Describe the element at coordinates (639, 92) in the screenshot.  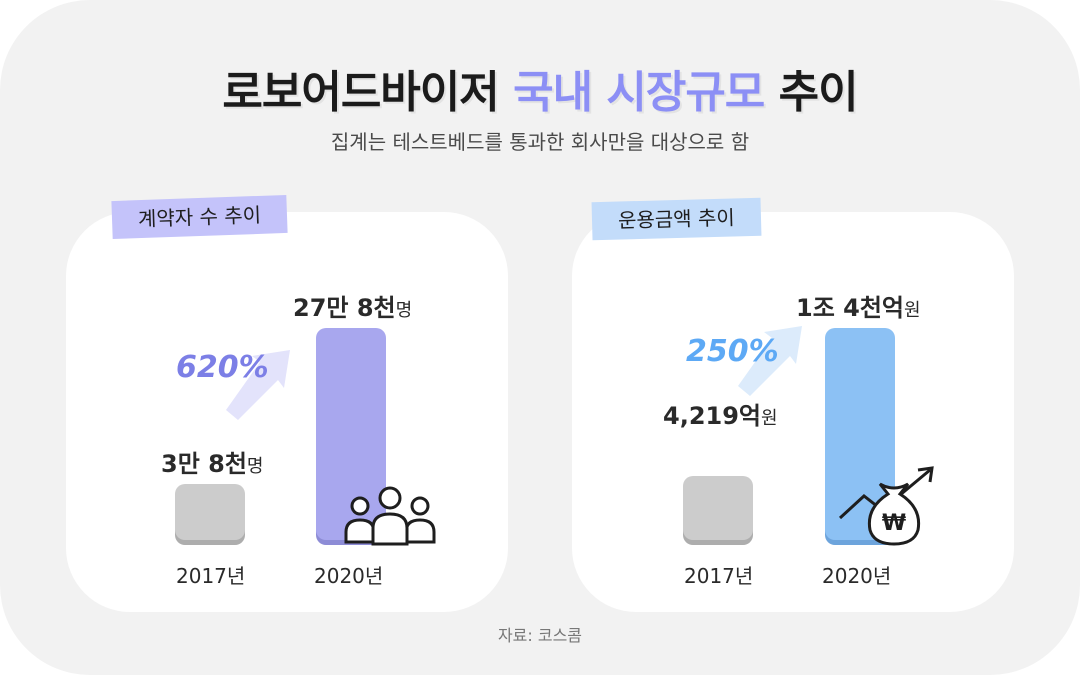
I see `title-accent: 국내 시장규모` at that location.